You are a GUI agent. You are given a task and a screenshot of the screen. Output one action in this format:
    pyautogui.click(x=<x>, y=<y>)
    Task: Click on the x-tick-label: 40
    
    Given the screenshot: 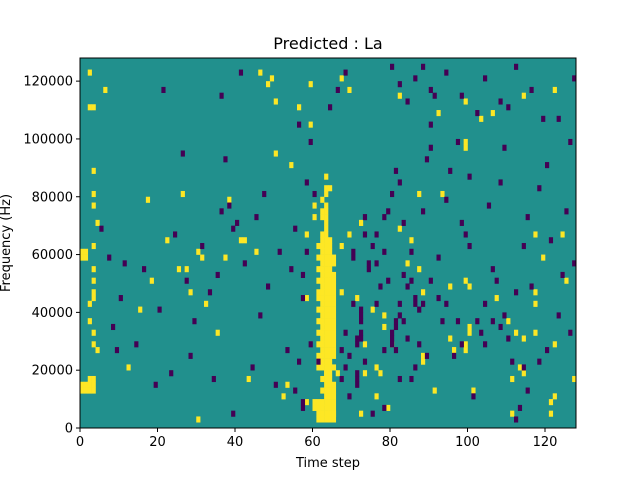 What is the action you would take?
    pyautogui.click(x=235, y=442)
    